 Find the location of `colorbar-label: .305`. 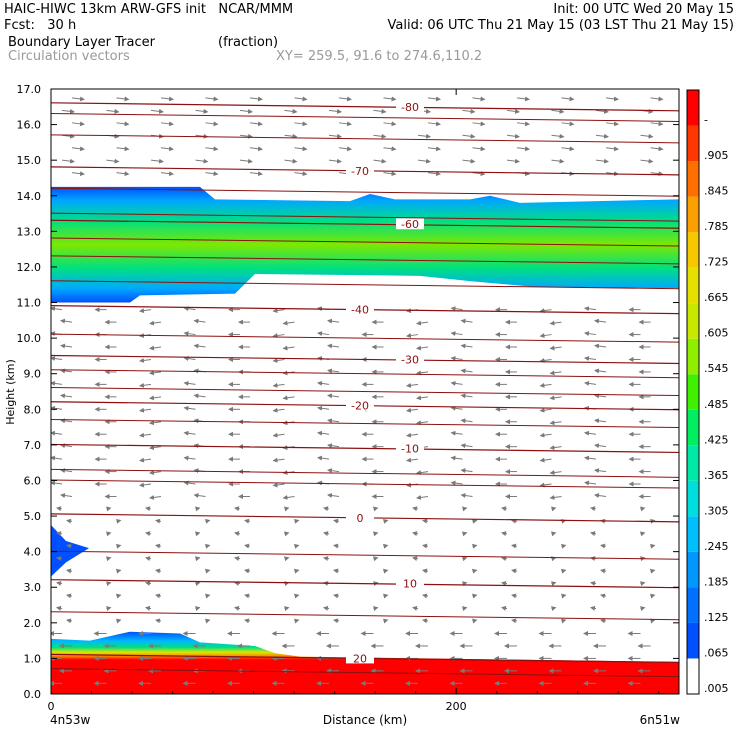

colorbar-label: .305 is located at coordinates (716, 510).